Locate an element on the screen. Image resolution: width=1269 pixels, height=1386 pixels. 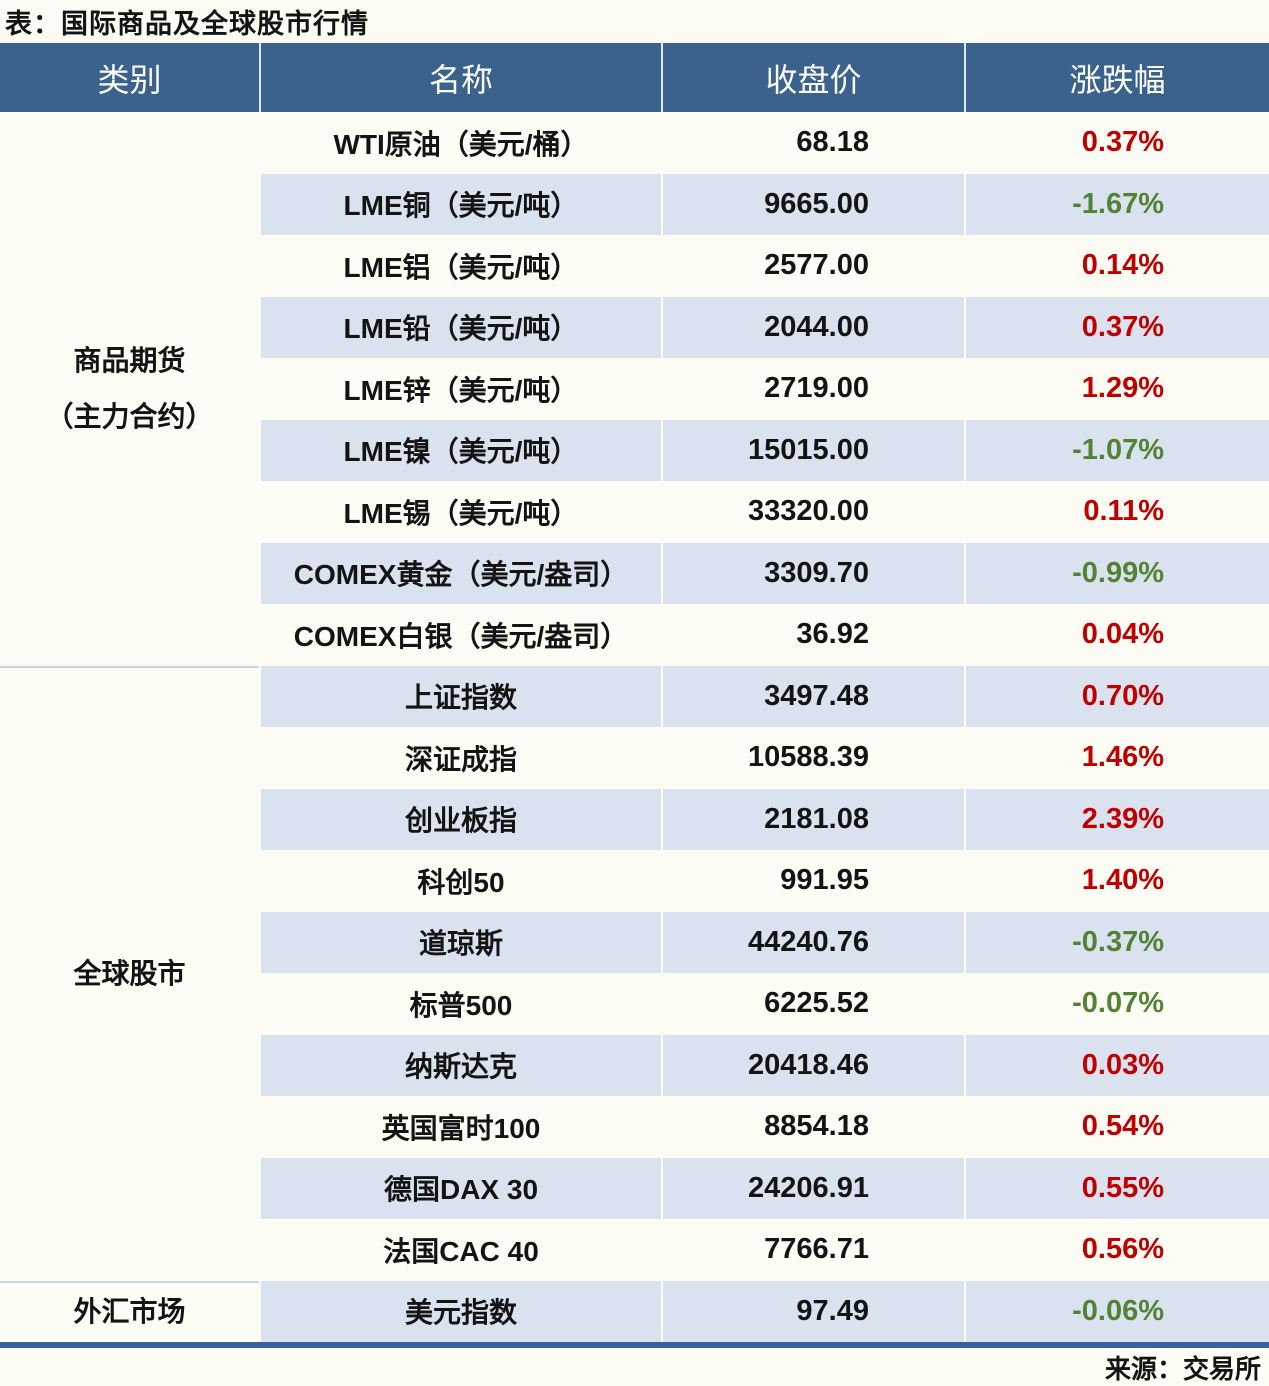
close-cell: 20418.46 is located at coordinates (812, 1065).